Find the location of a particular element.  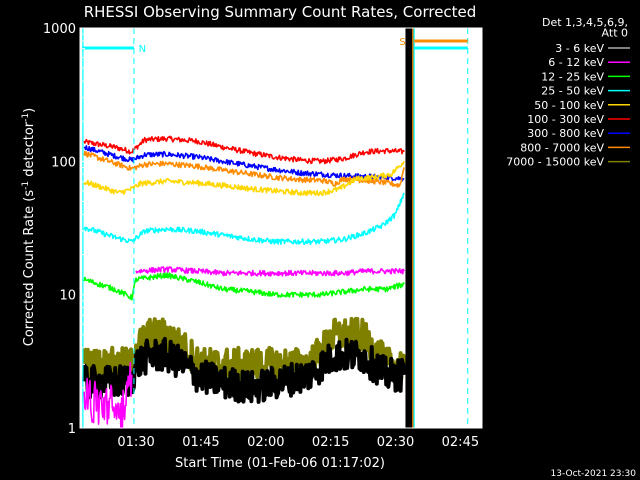

legend-header-line: Att 0 is located at coordinates (615, 33).